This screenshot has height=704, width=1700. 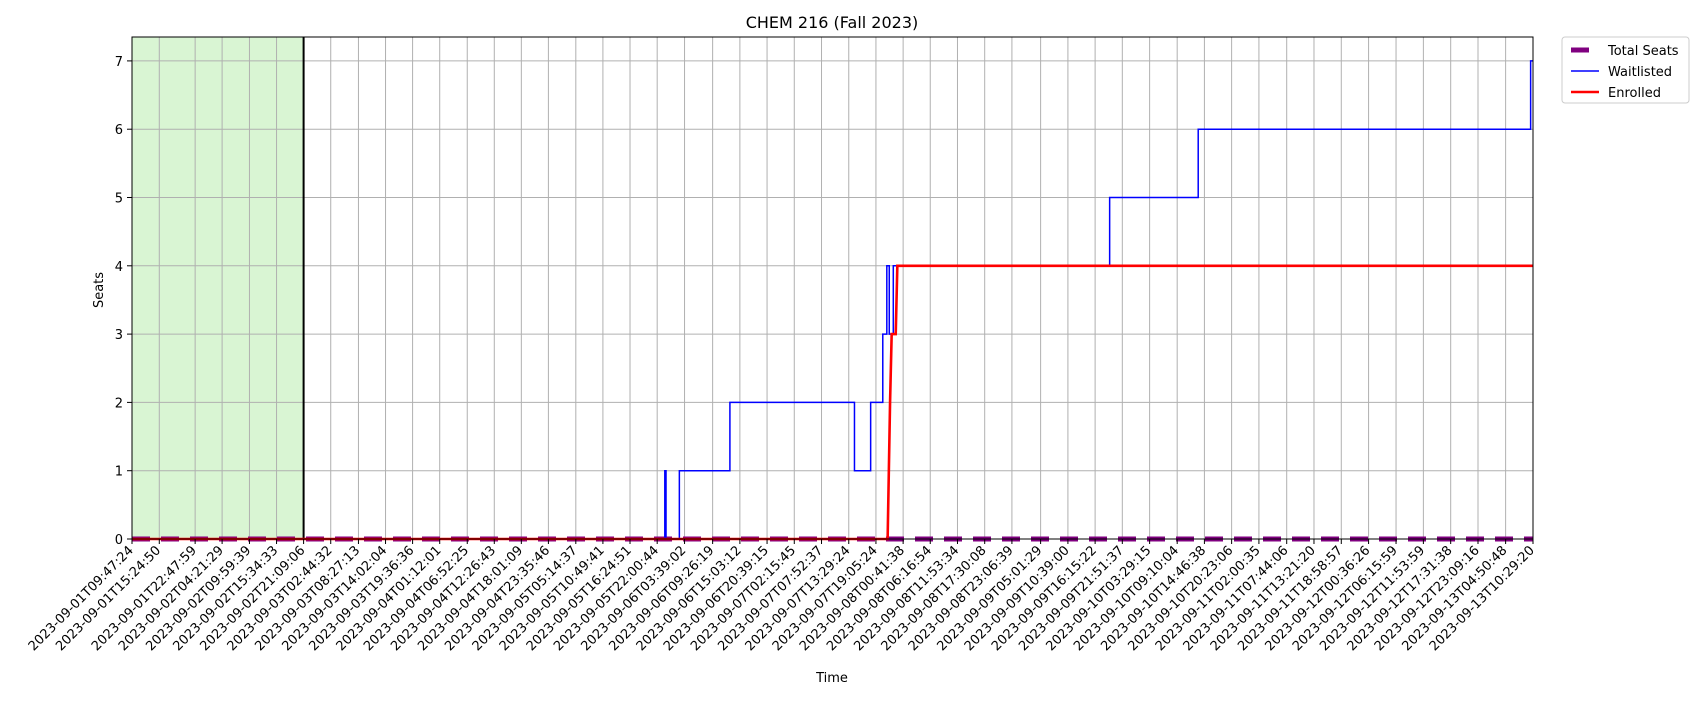 What do you see at coordinates (1640, 72) in the screenshot?
I see `legend-label-waitlisted: Waitlisted` at bounding box center [1640, 72].